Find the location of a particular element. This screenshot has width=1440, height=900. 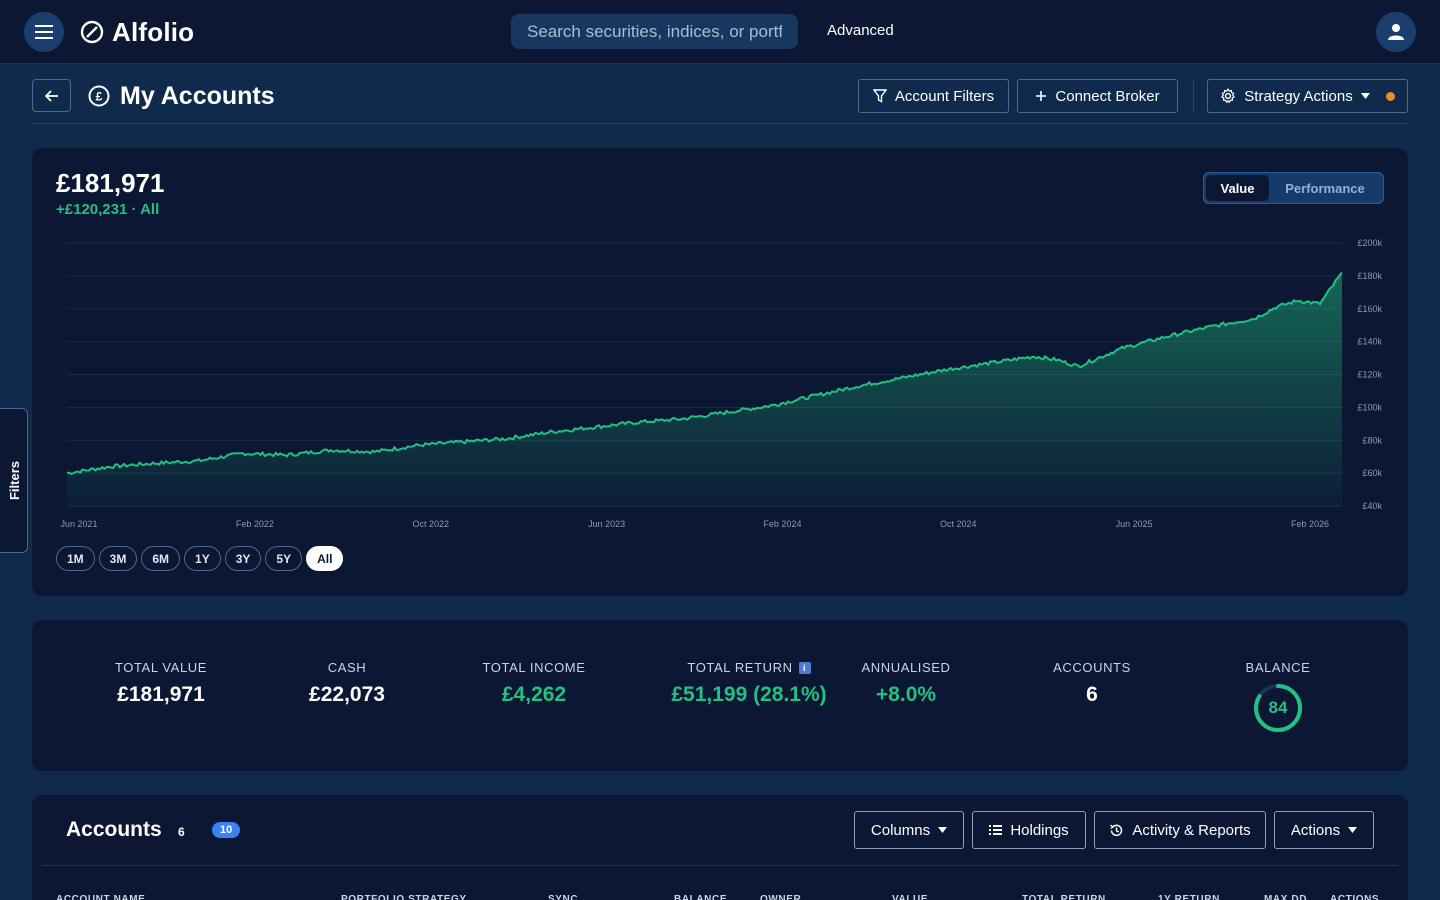

accounts-rule is located at coordinates (720, 865).